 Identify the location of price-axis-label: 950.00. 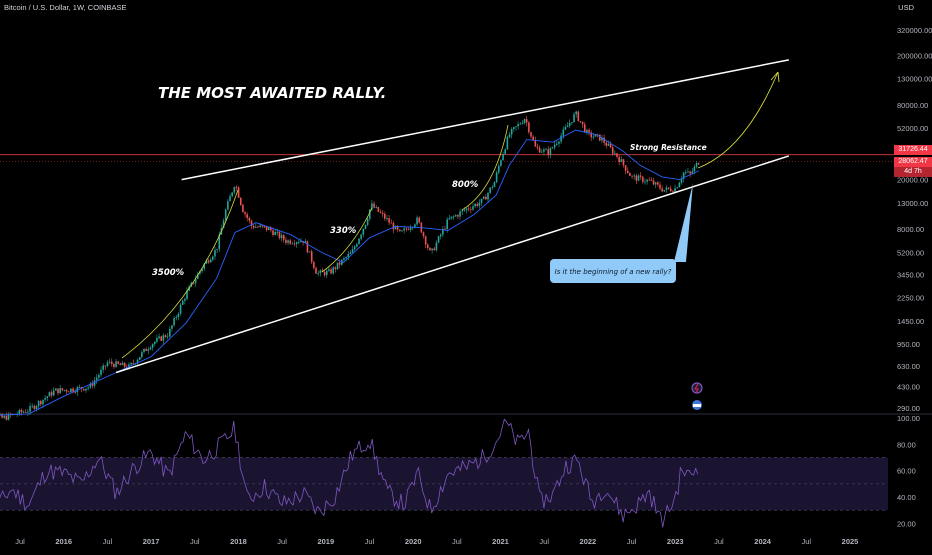
(908, 344).